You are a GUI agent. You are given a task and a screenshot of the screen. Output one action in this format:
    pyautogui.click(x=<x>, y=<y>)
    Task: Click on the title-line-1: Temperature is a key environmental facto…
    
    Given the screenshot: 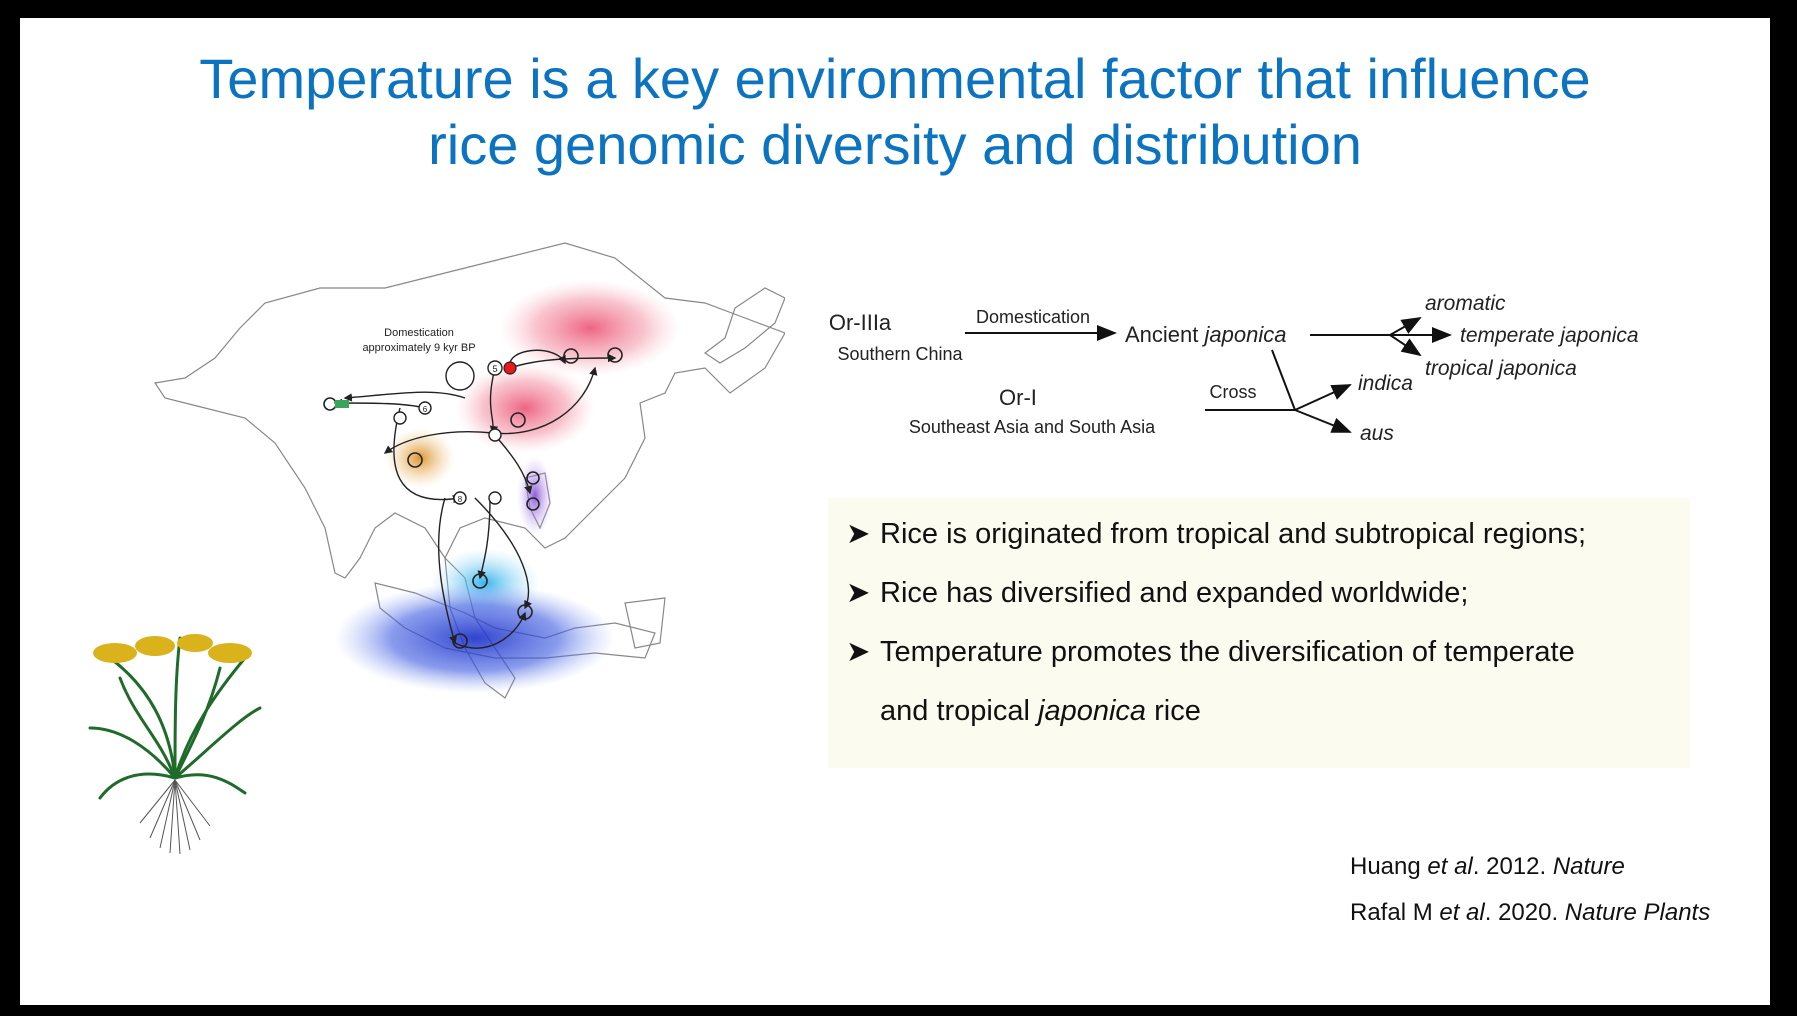 What is the action you would take?
    pyautogui.click(x=895, y=78)
    